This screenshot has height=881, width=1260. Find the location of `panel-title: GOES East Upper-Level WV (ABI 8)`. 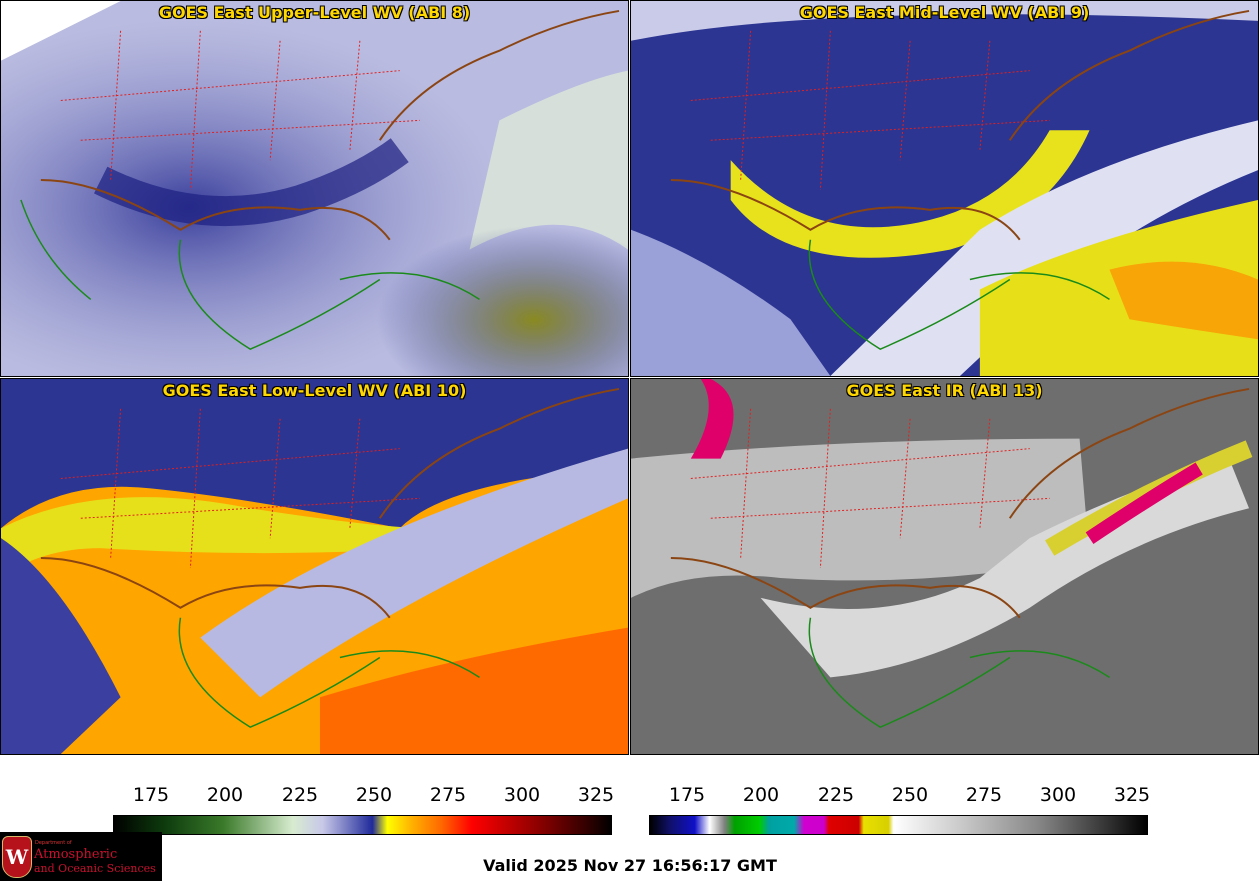

panel-title: GOES East Upper-Level WV (ABI 8) is located at coordinates (314, 12).